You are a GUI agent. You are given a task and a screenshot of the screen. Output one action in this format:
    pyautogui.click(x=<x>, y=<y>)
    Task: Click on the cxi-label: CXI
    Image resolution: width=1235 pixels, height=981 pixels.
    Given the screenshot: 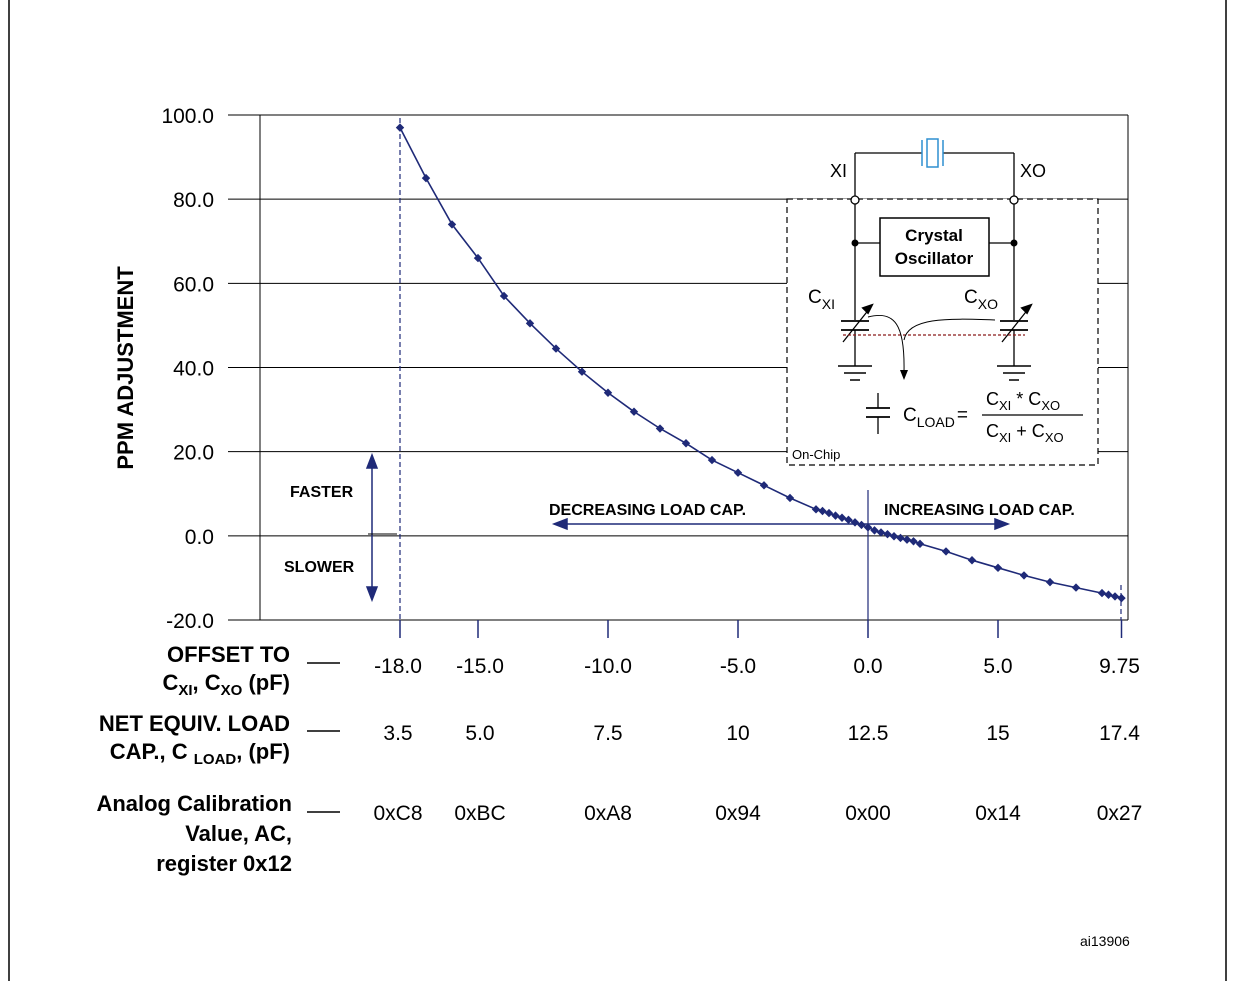 What is the action you would take?
    pyautogui.click(x=821, y=299)
    